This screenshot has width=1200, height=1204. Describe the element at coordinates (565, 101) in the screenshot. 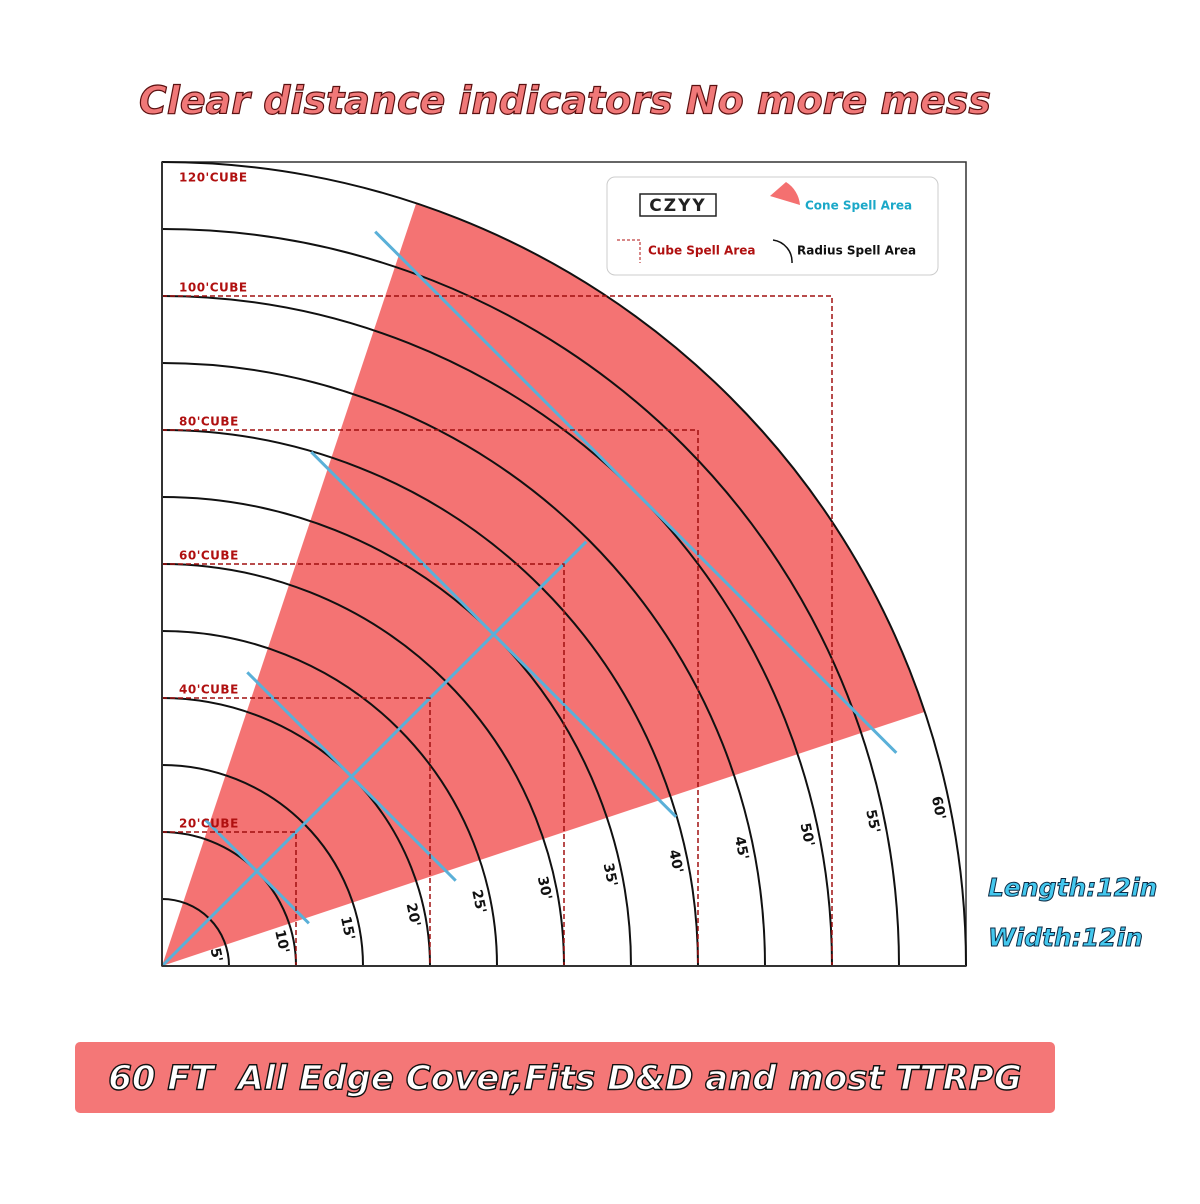

I see `headline: Clear distance indicators No more mess` at that location.